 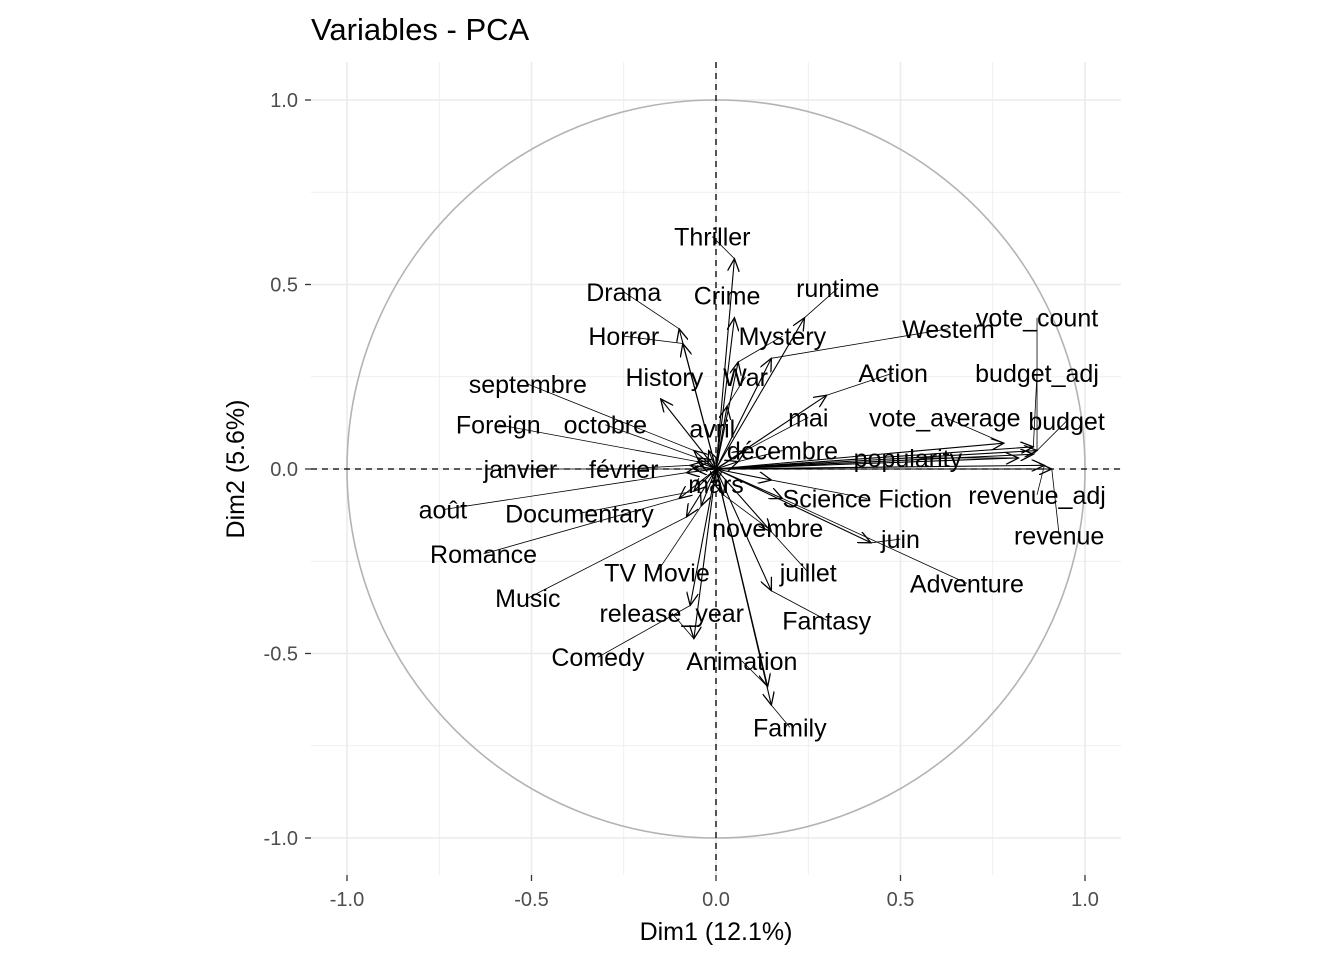 I want to click on variable-label: juin, so click(x=900, y=540).